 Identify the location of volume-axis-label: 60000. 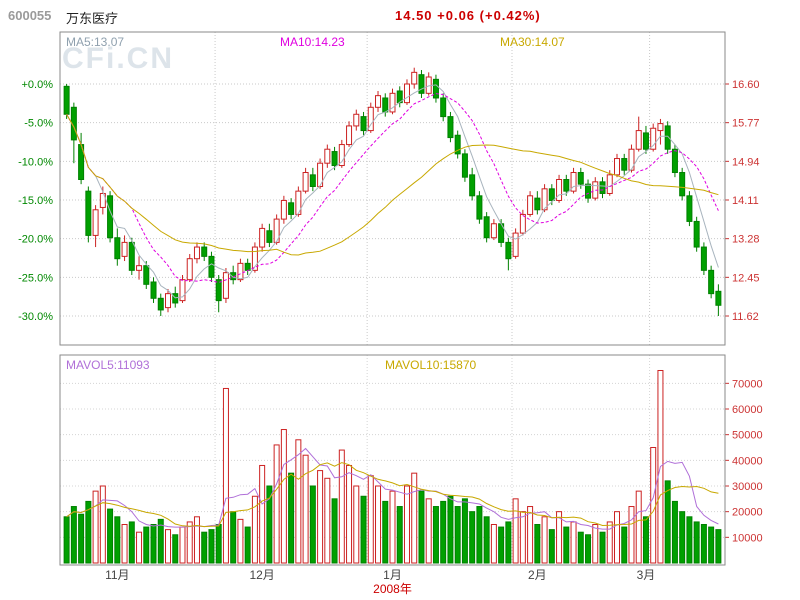
(747, 410).